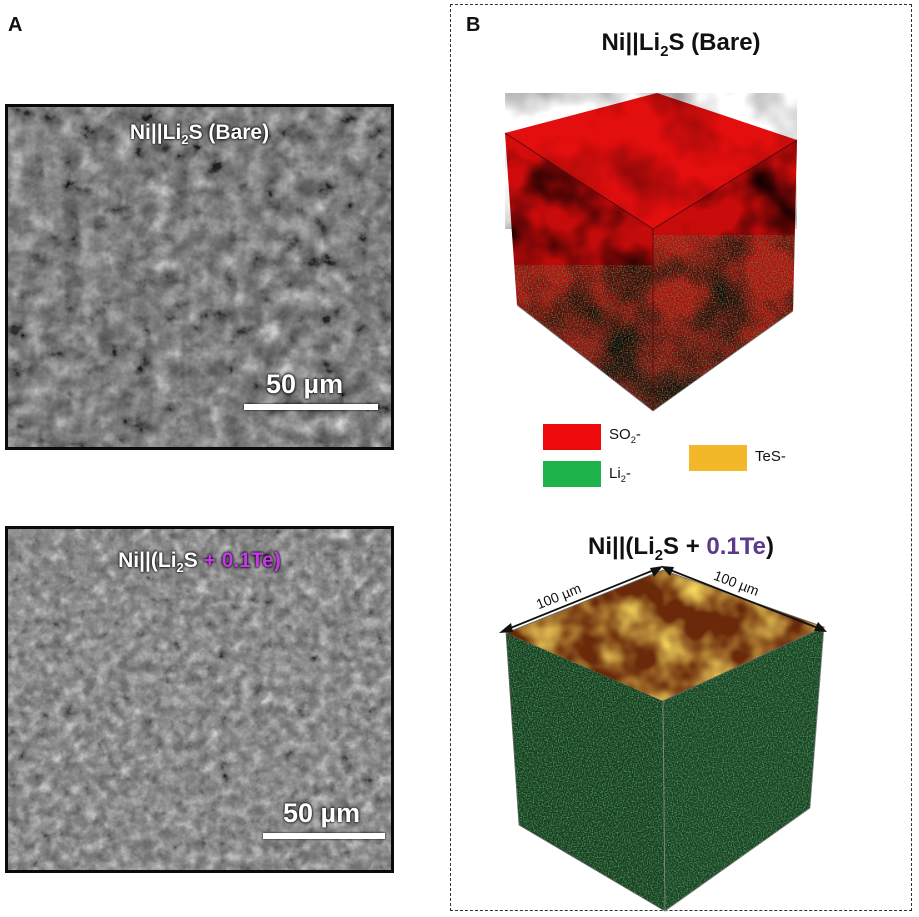 Image resolution: width=919 pixels, height=917 pixels. Describe the element at coordinates (15, 25) in the screenshot. I see `panel-a-label: A` at that location.